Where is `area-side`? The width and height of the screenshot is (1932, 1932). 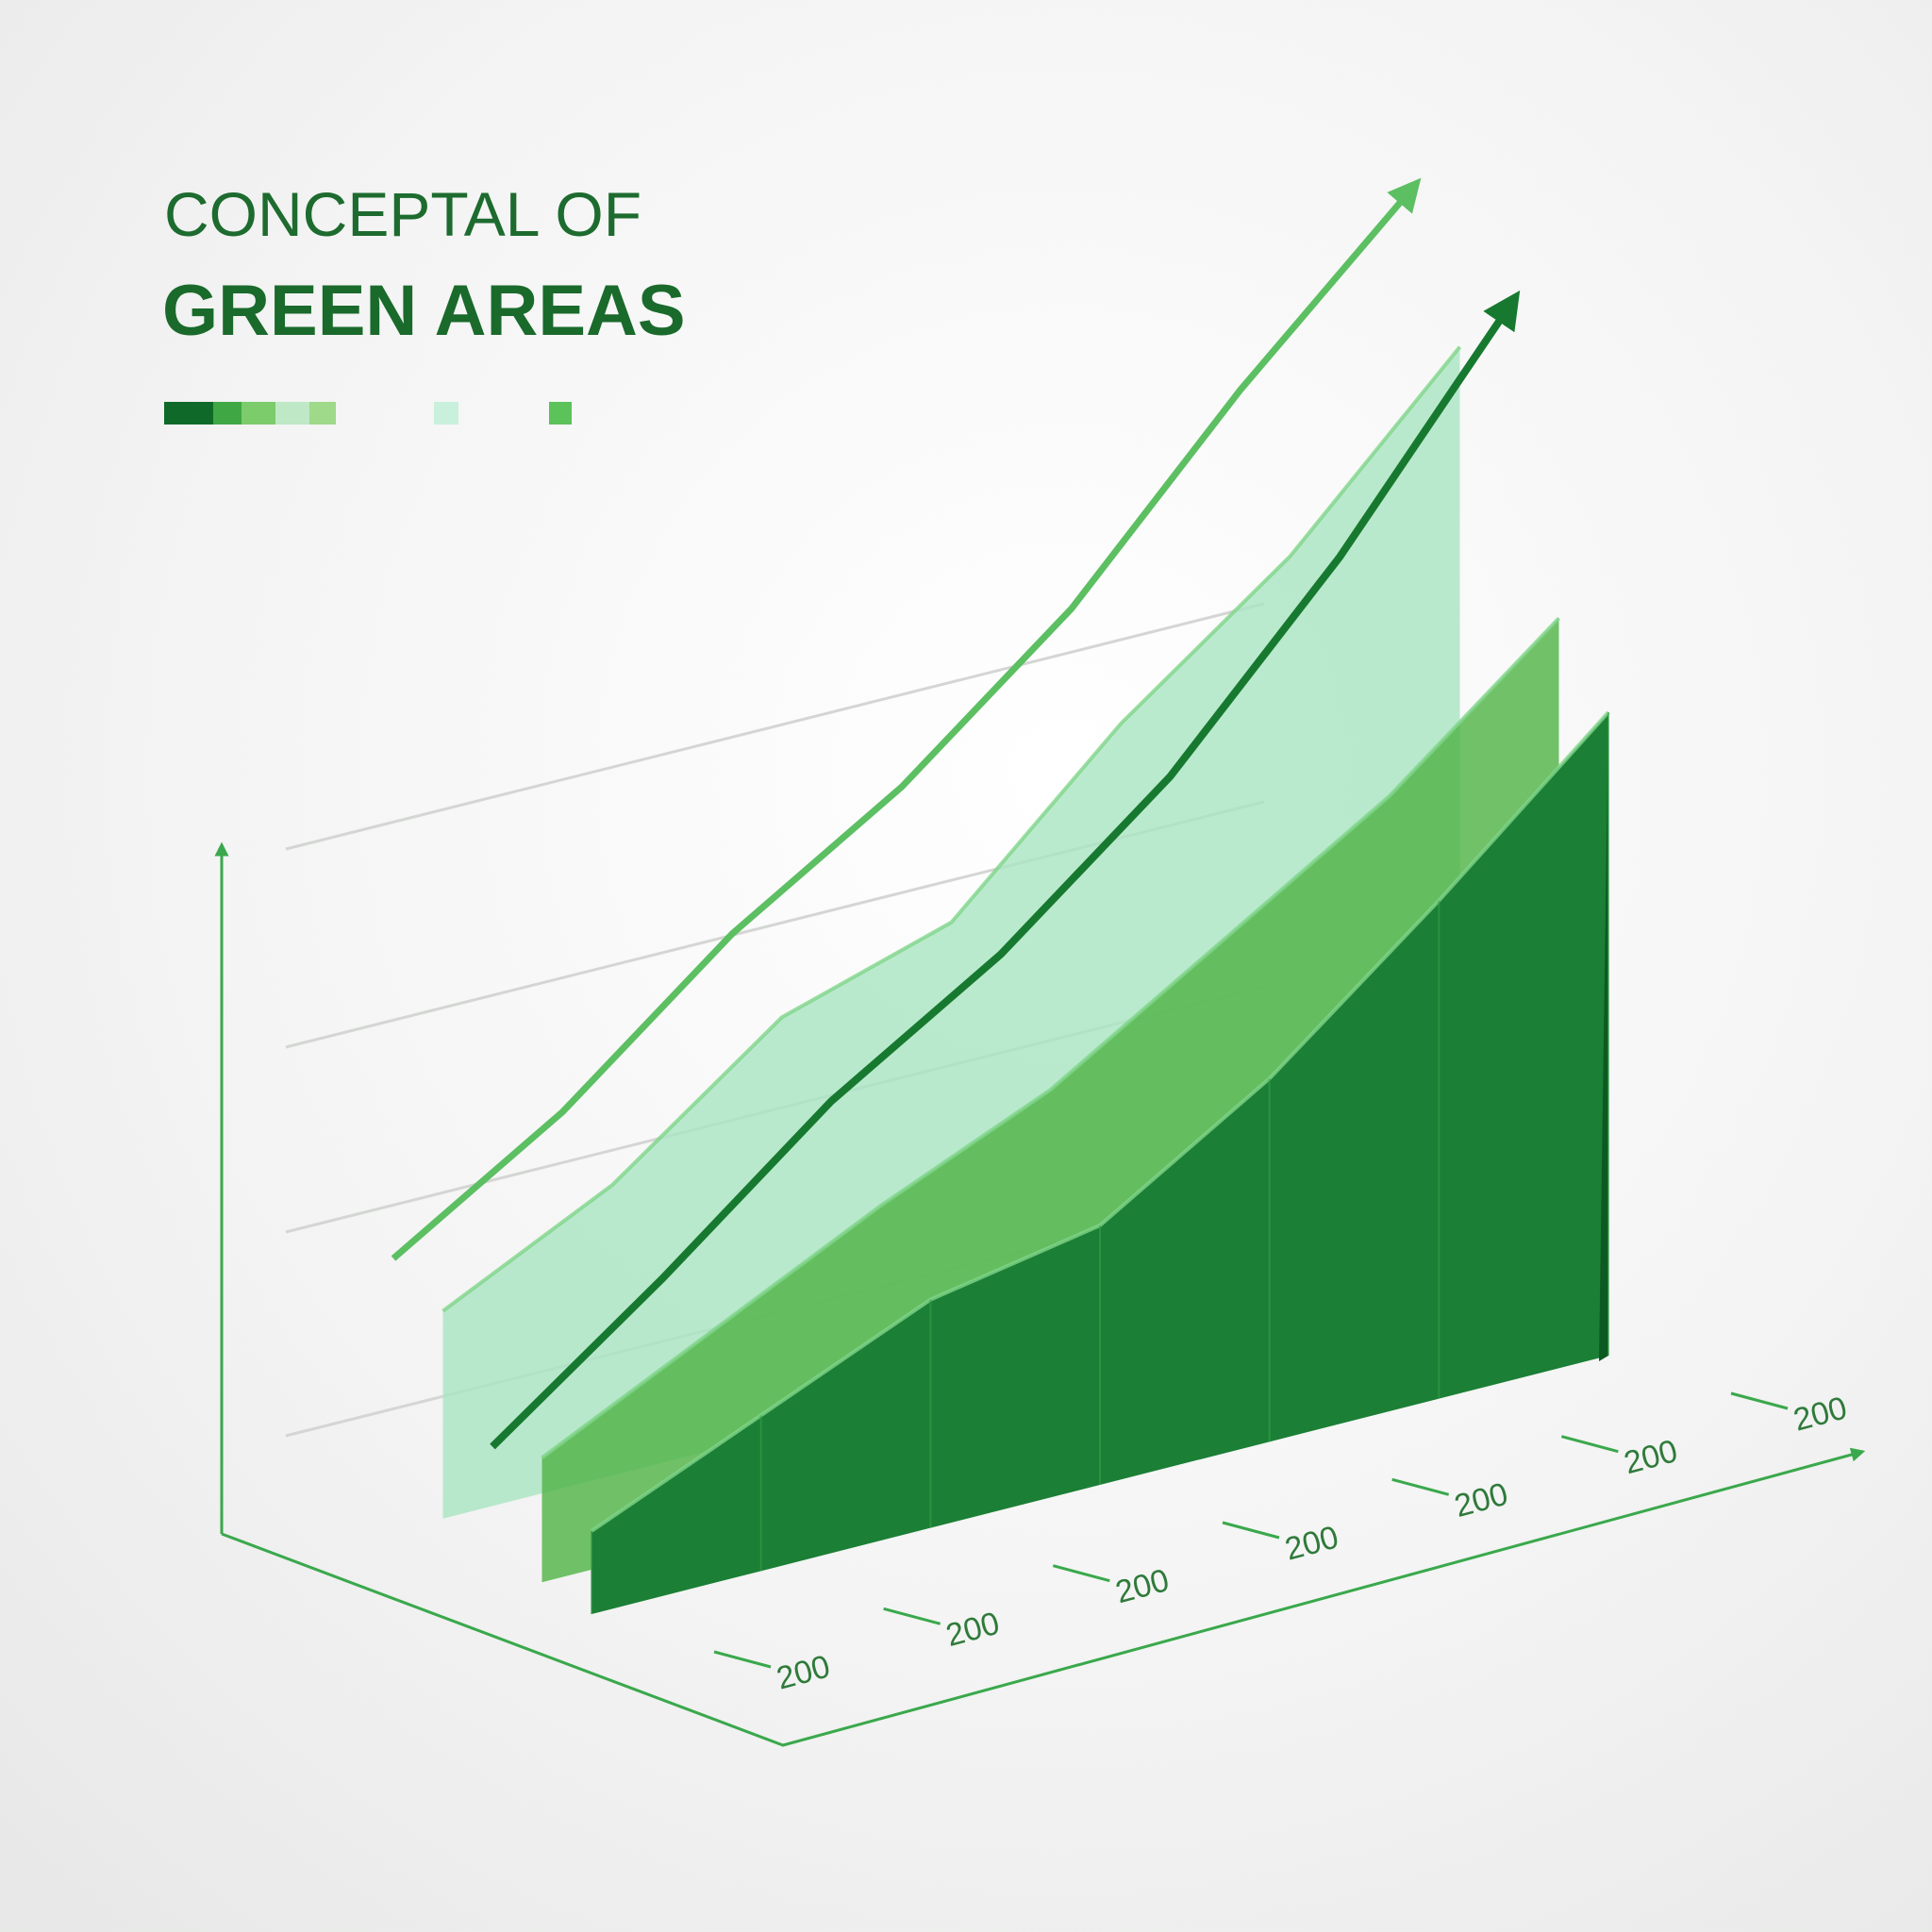 area-side is located at coordinates (1603, 1037).